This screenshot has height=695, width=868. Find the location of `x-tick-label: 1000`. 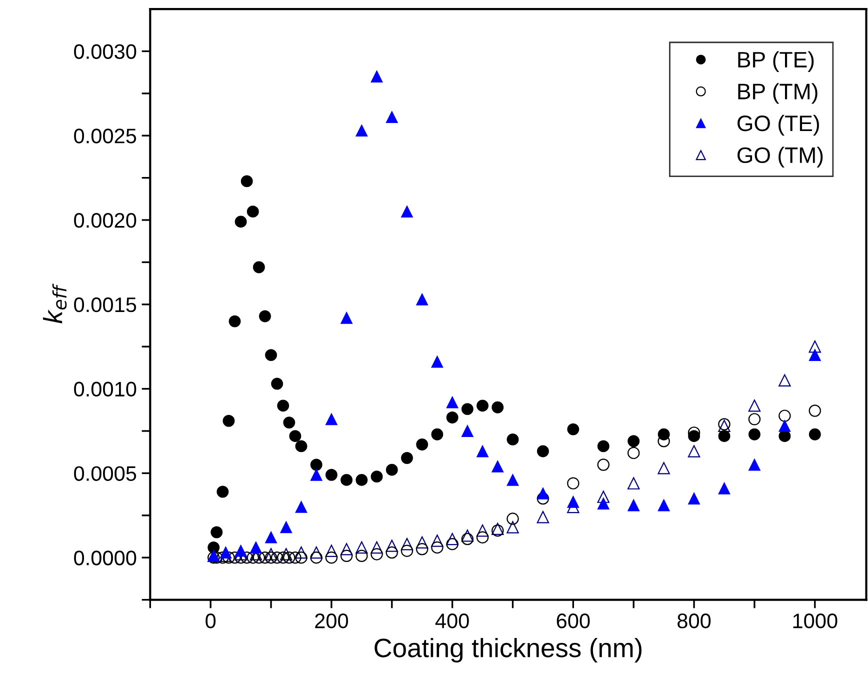

x-tick-label: 1000 is located at coordinates (815, 621).